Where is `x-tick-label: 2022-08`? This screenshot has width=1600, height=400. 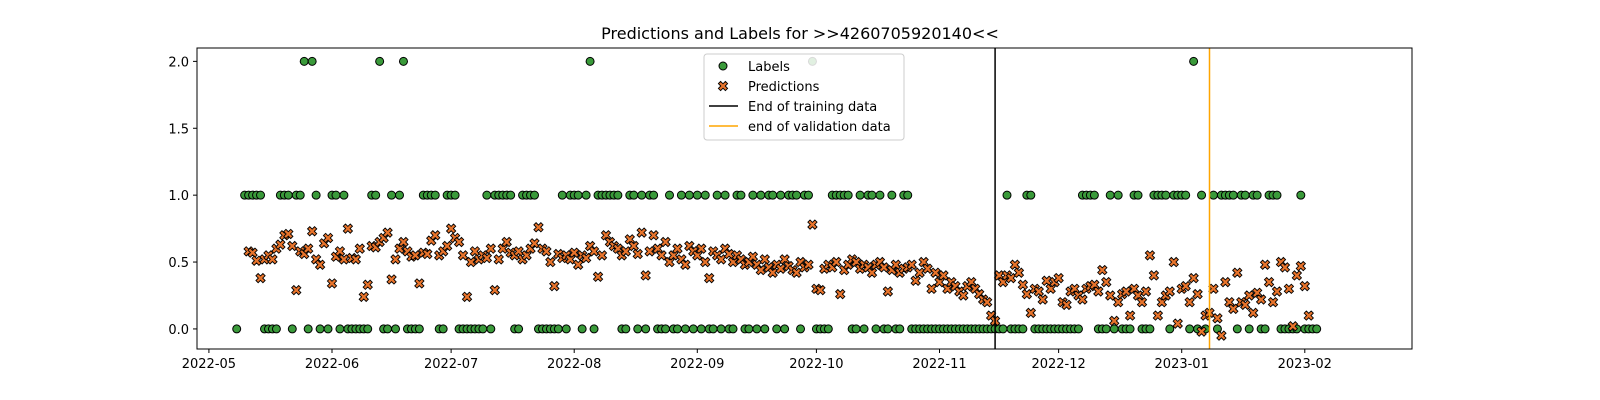 x-tick-label: 2022-08 is located at coordinates (574, 364).